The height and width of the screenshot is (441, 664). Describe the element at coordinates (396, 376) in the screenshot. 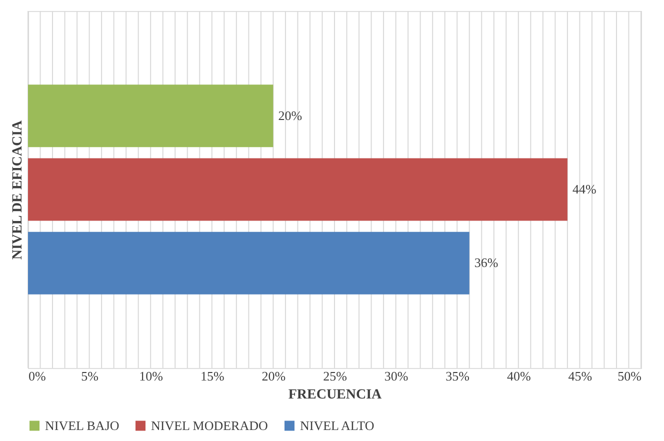

I see `x-tick-label: 30%` at that location.